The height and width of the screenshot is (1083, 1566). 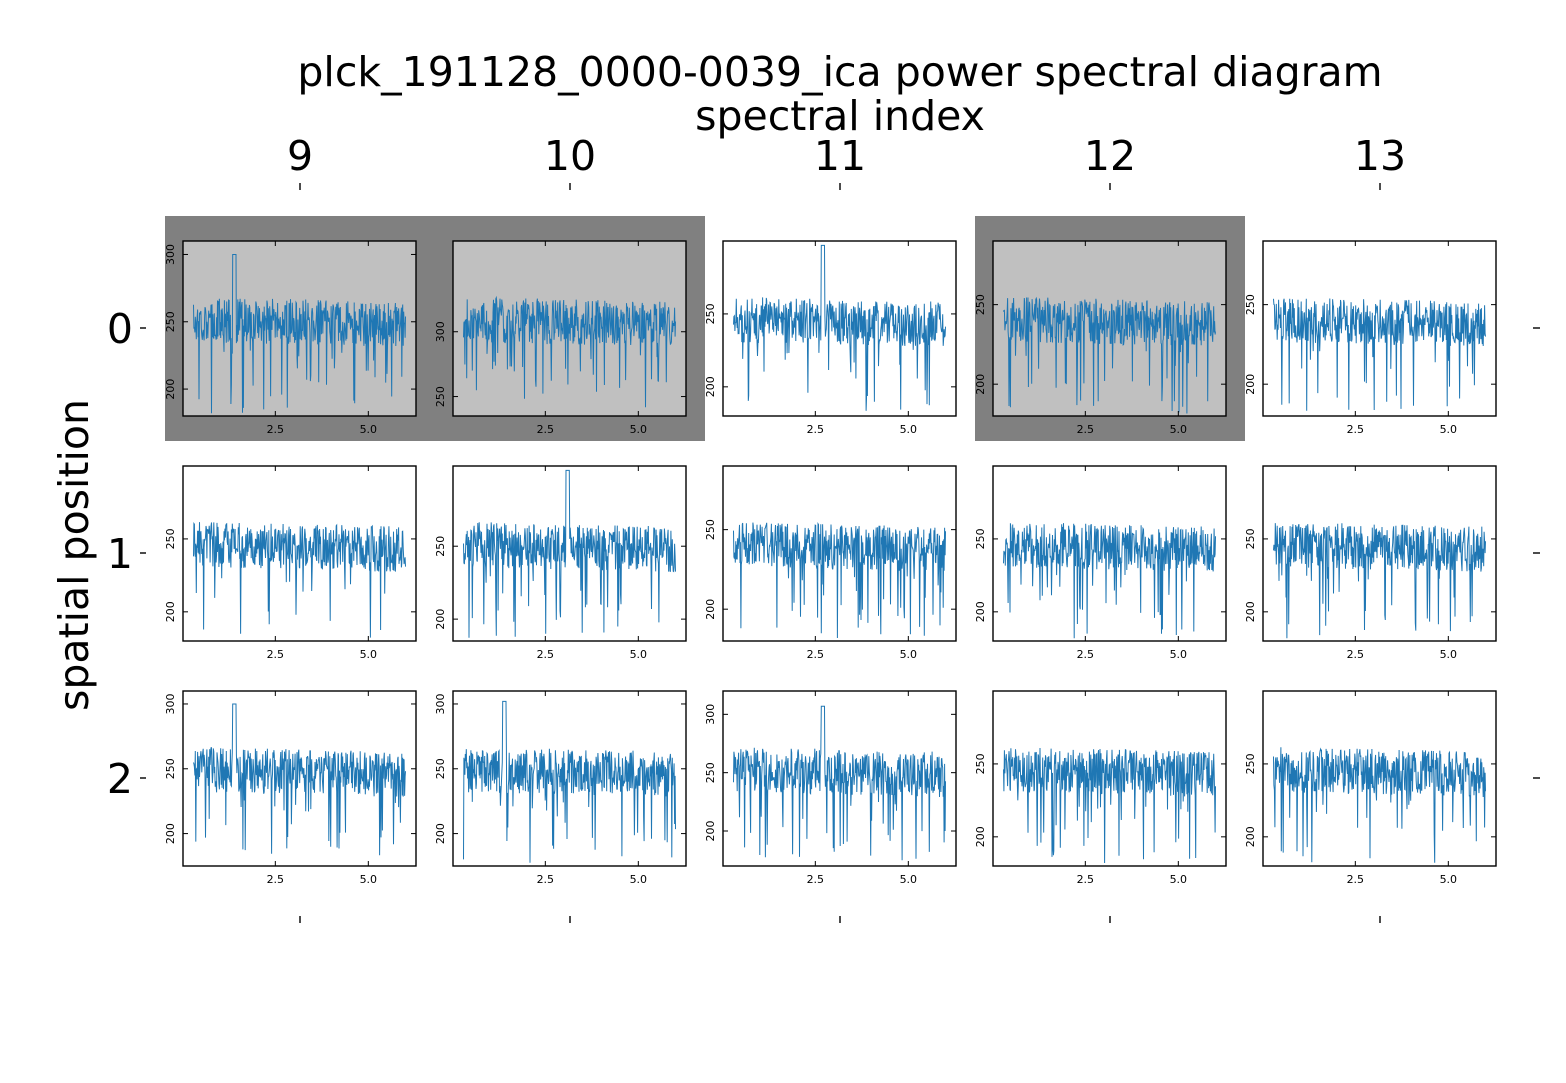 What do you see at coordinates (1380, 156) in the screenshot?
I see `column-label-13: 13` at bounding box center [1380, 156].